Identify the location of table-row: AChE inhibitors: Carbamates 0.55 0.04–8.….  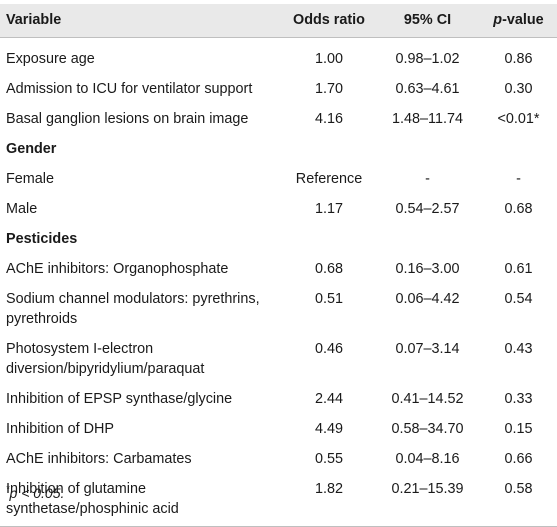
(278, 459).